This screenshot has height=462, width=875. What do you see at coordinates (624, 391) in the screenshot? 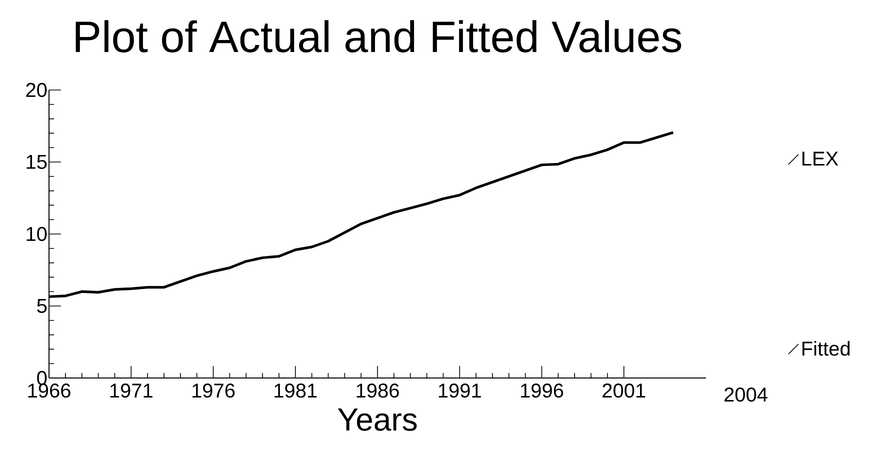
I see `x-tick-label: 2001` at bounding box center [624, 391].